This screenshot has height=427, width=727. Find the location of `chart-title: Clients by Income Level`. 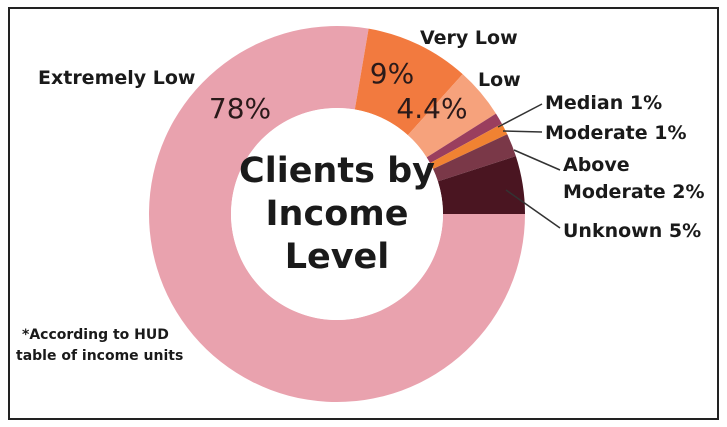

chart-title: Clients by Income Level is located at coordinates (337, 214).